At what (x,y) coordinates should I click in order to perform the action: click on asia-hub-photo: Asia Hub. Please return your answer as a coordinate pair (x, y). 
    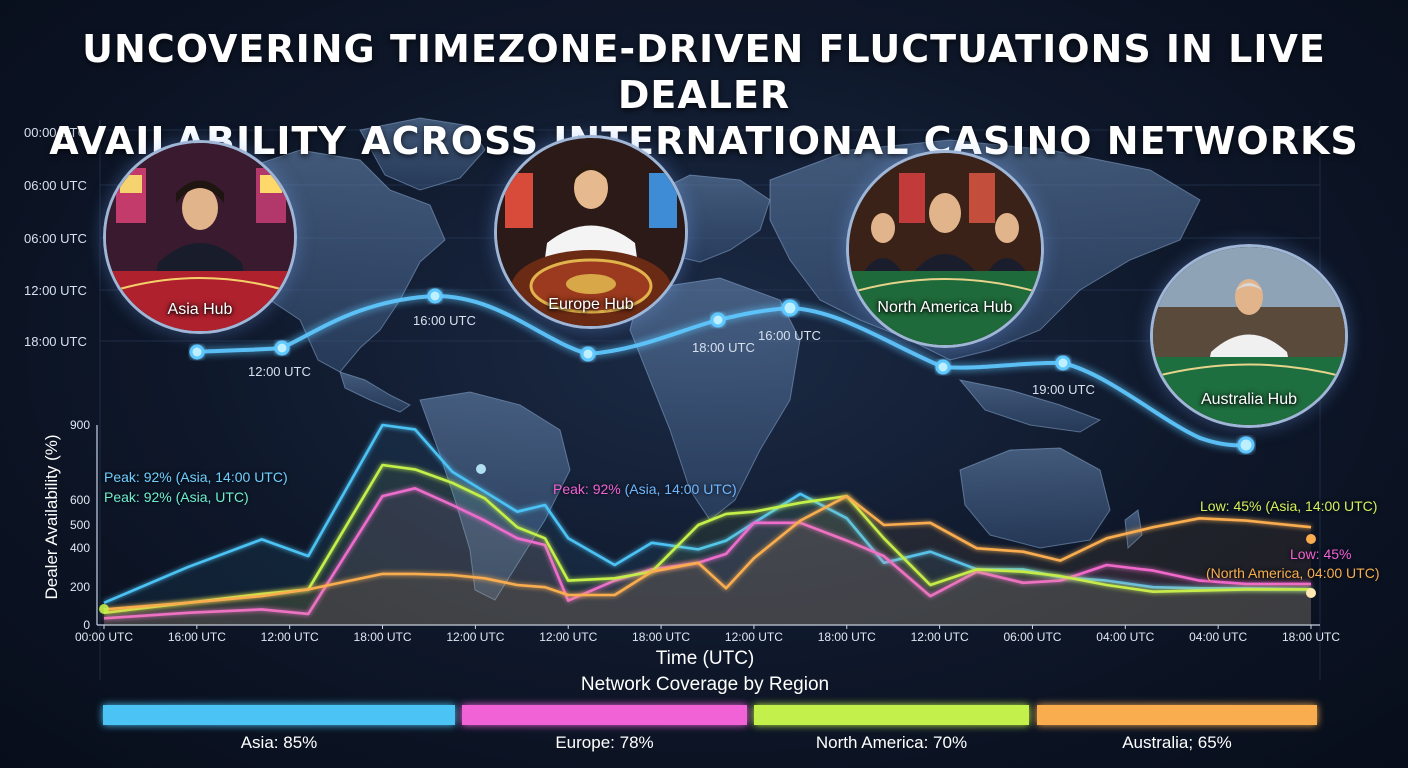
    Looking at the image, I should click on (200, 237).